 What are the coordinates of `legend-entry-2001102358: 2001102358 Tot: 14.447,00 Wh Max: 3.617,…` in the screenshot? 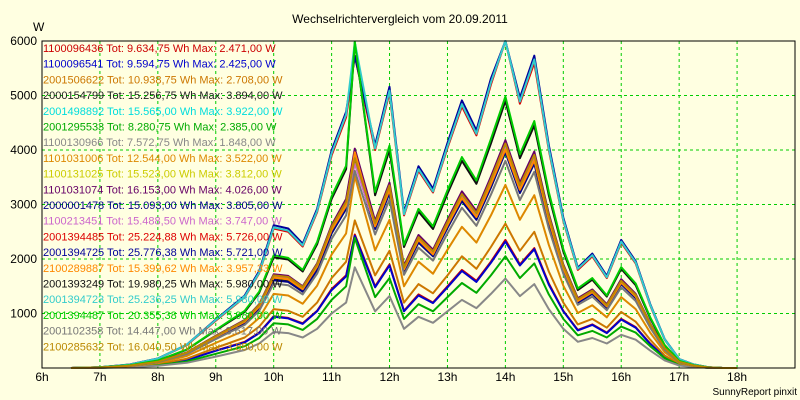 It's located at (162, 332).